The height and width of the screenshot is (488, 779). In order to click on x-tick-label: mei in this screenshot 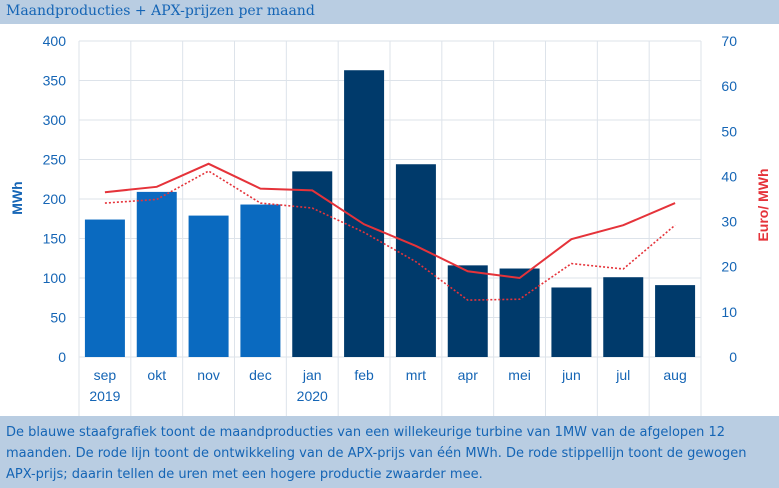, I will do `click(519, 375)`.